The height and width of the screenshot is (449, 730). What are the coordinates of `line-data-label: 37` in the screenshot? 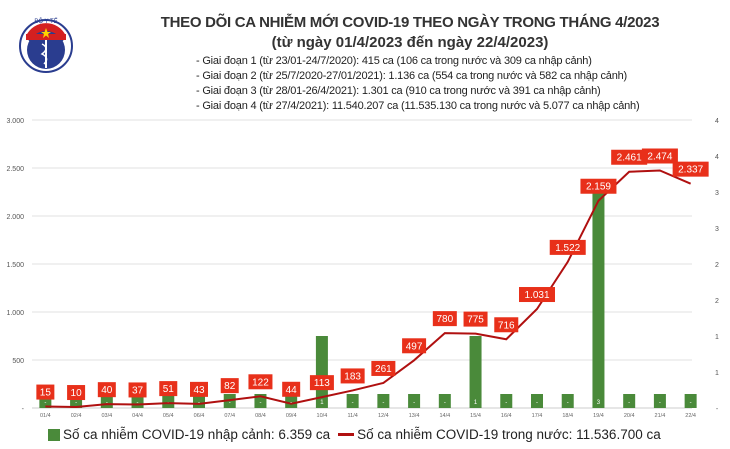 It's located at (138, 390).